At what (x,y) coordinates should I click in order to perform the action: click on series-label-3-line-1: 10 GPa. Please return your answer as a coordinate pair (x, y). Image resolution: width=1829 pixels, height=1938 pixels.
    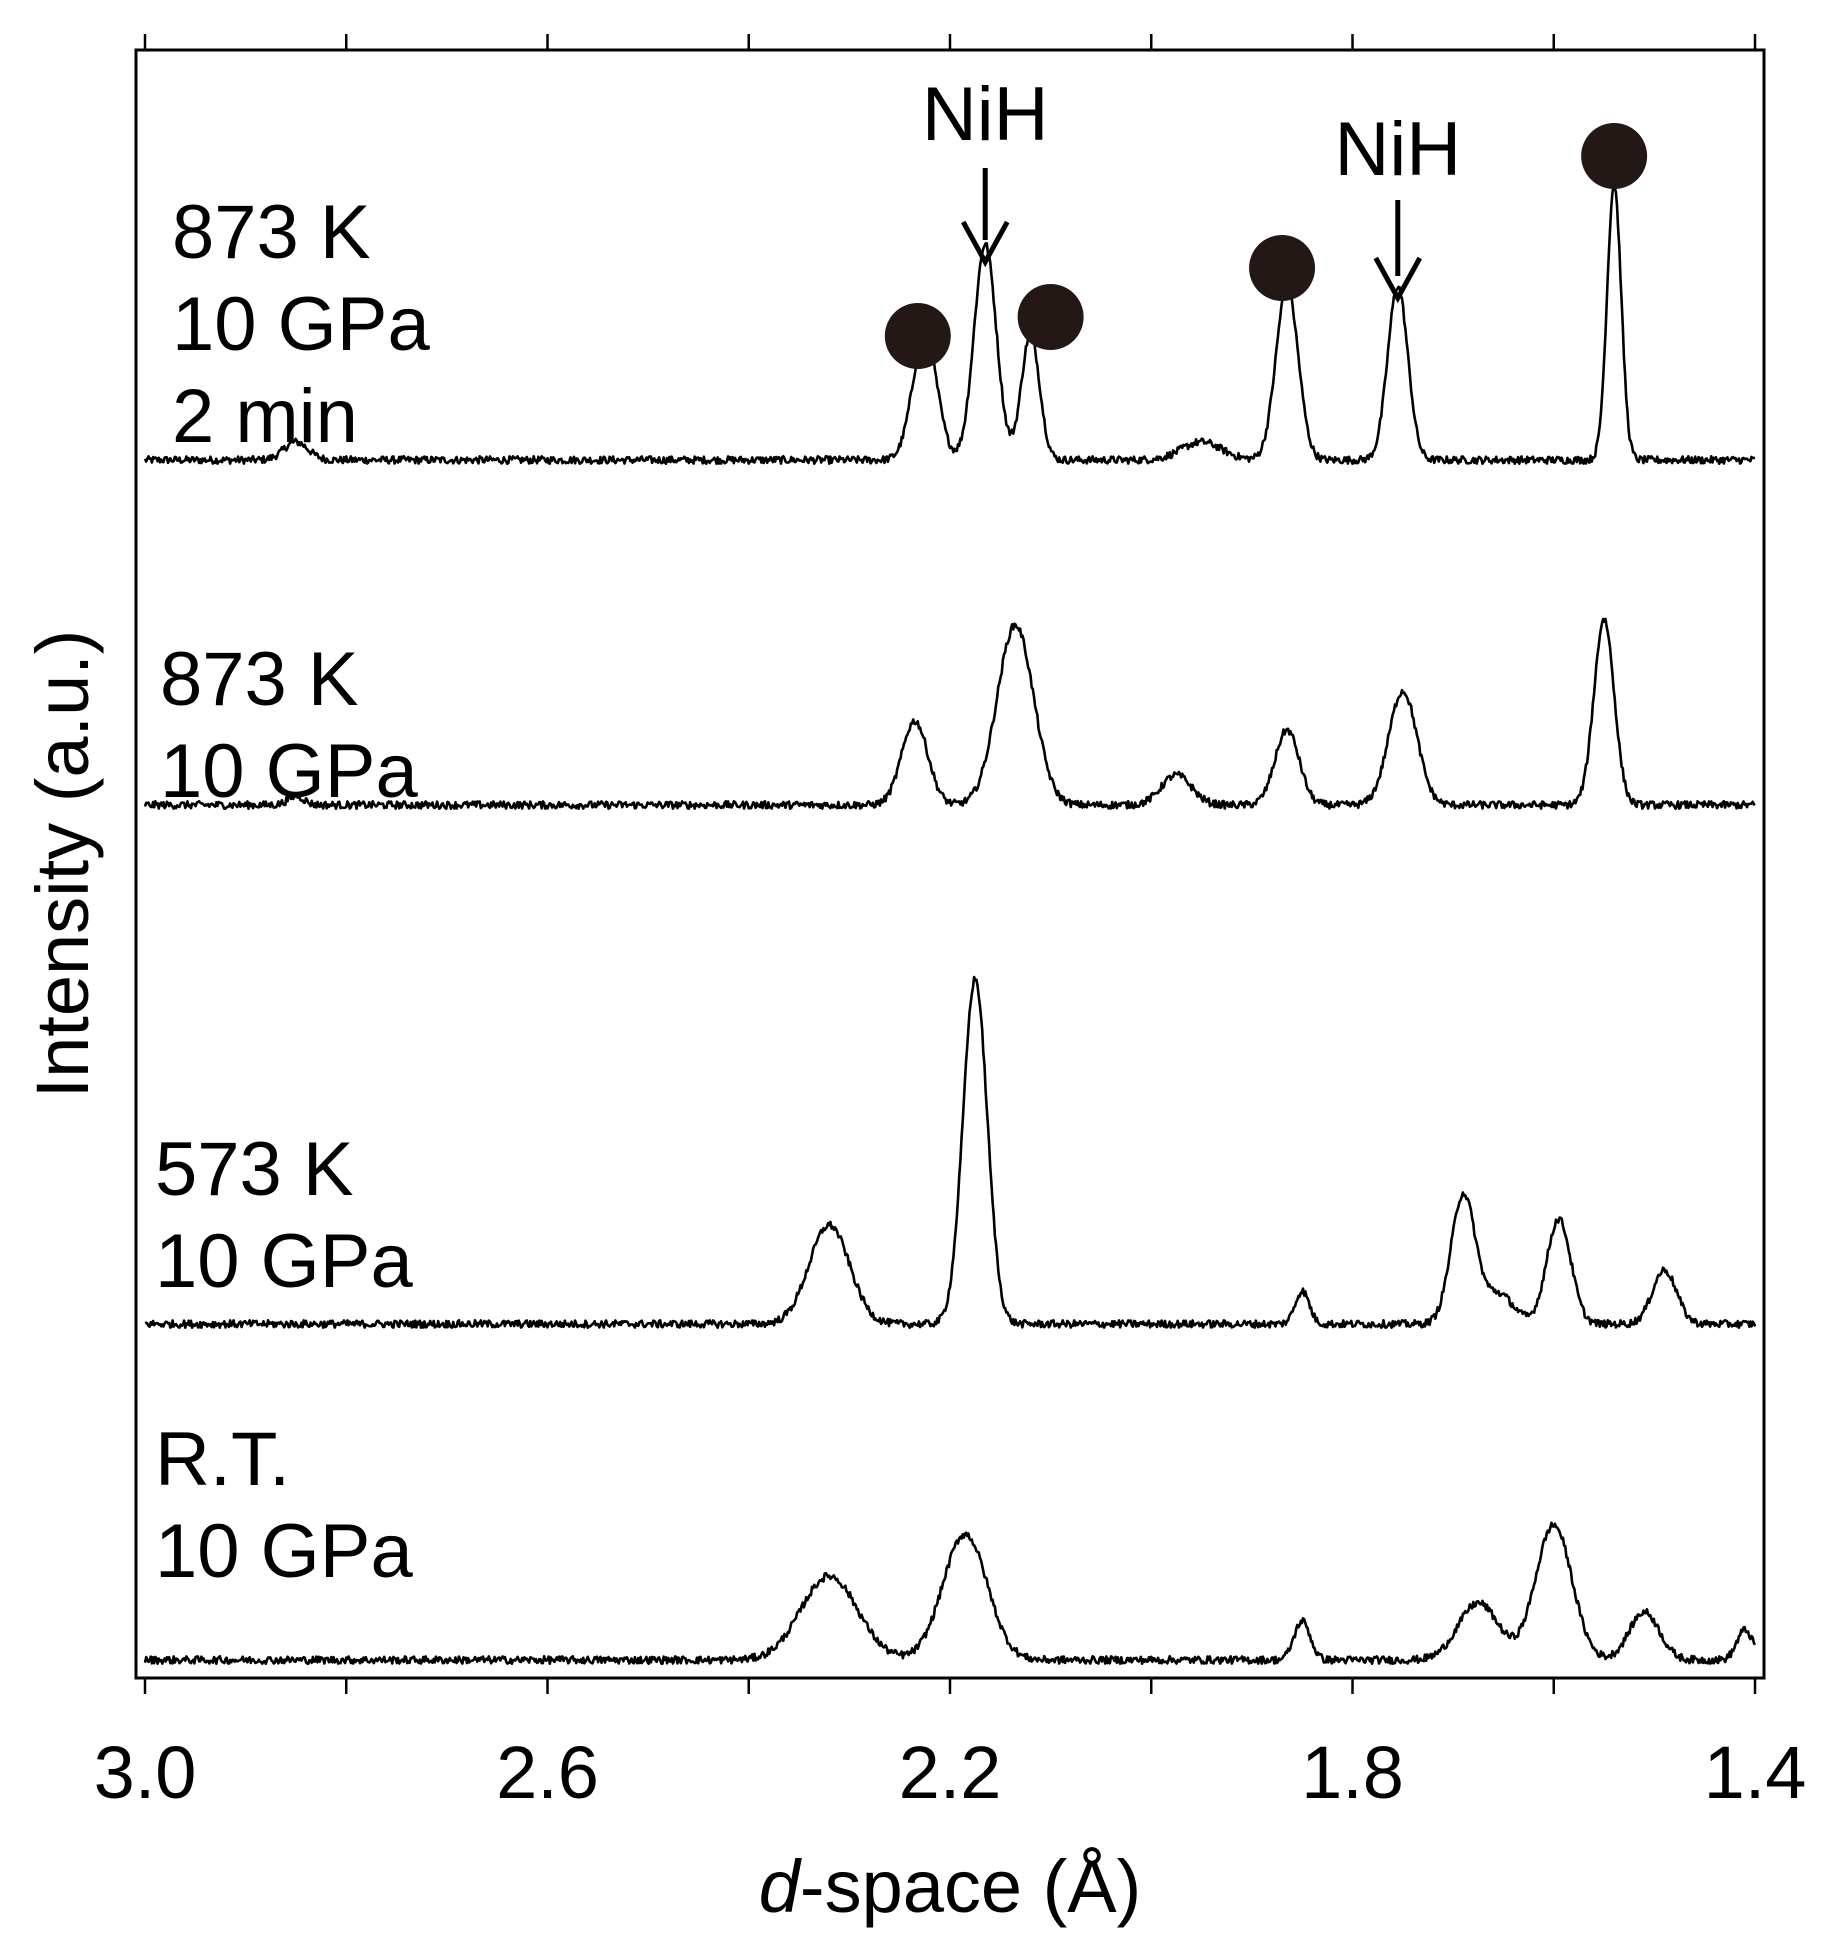
    Looking at the image, I should click on (284, 1551).